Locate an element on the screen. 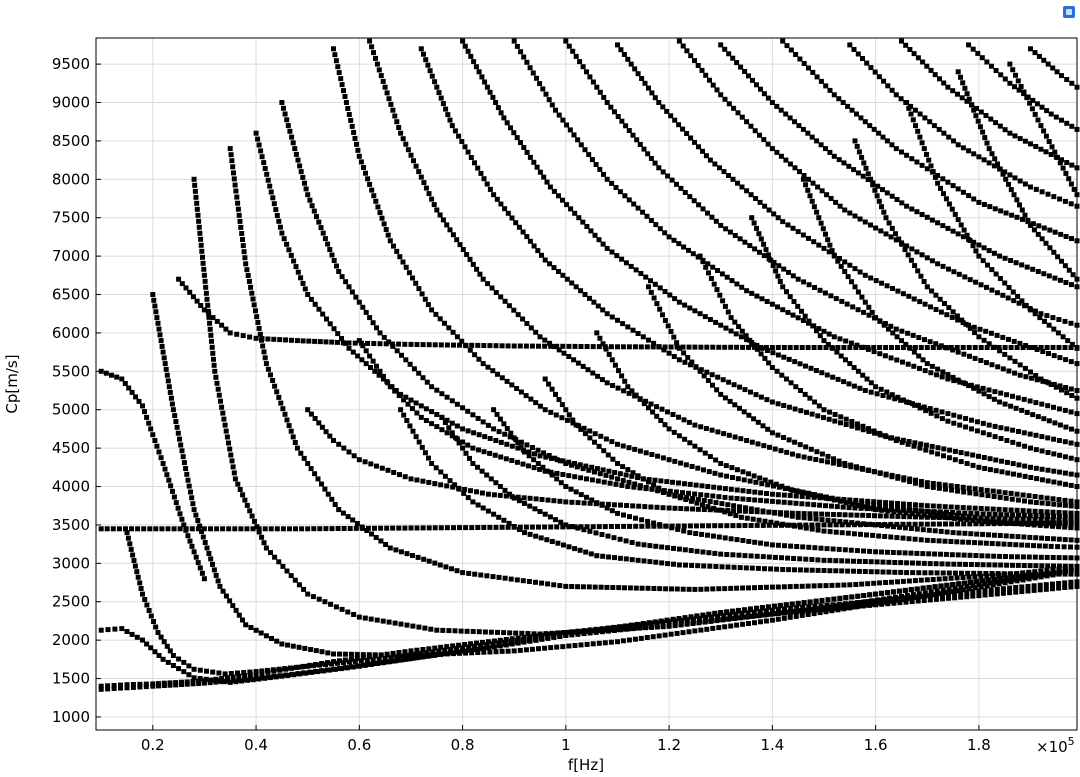 The height and width of the screenshot is (777, 1080). y-tick-label: 8000 is located at coordinates (71, 179).